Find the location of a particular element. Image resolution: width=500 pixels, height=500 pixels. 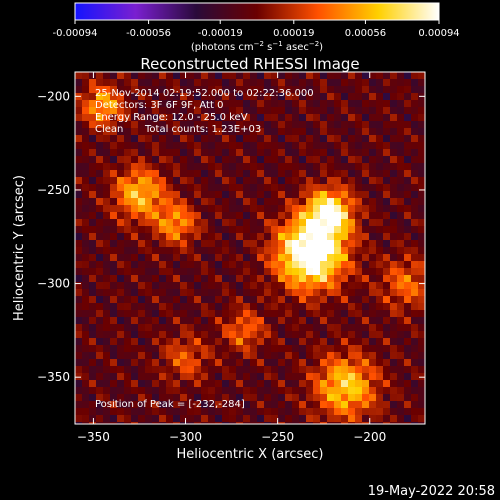

footer-date: 19-May-2022 20:58 is located at coordinates (431, 491).